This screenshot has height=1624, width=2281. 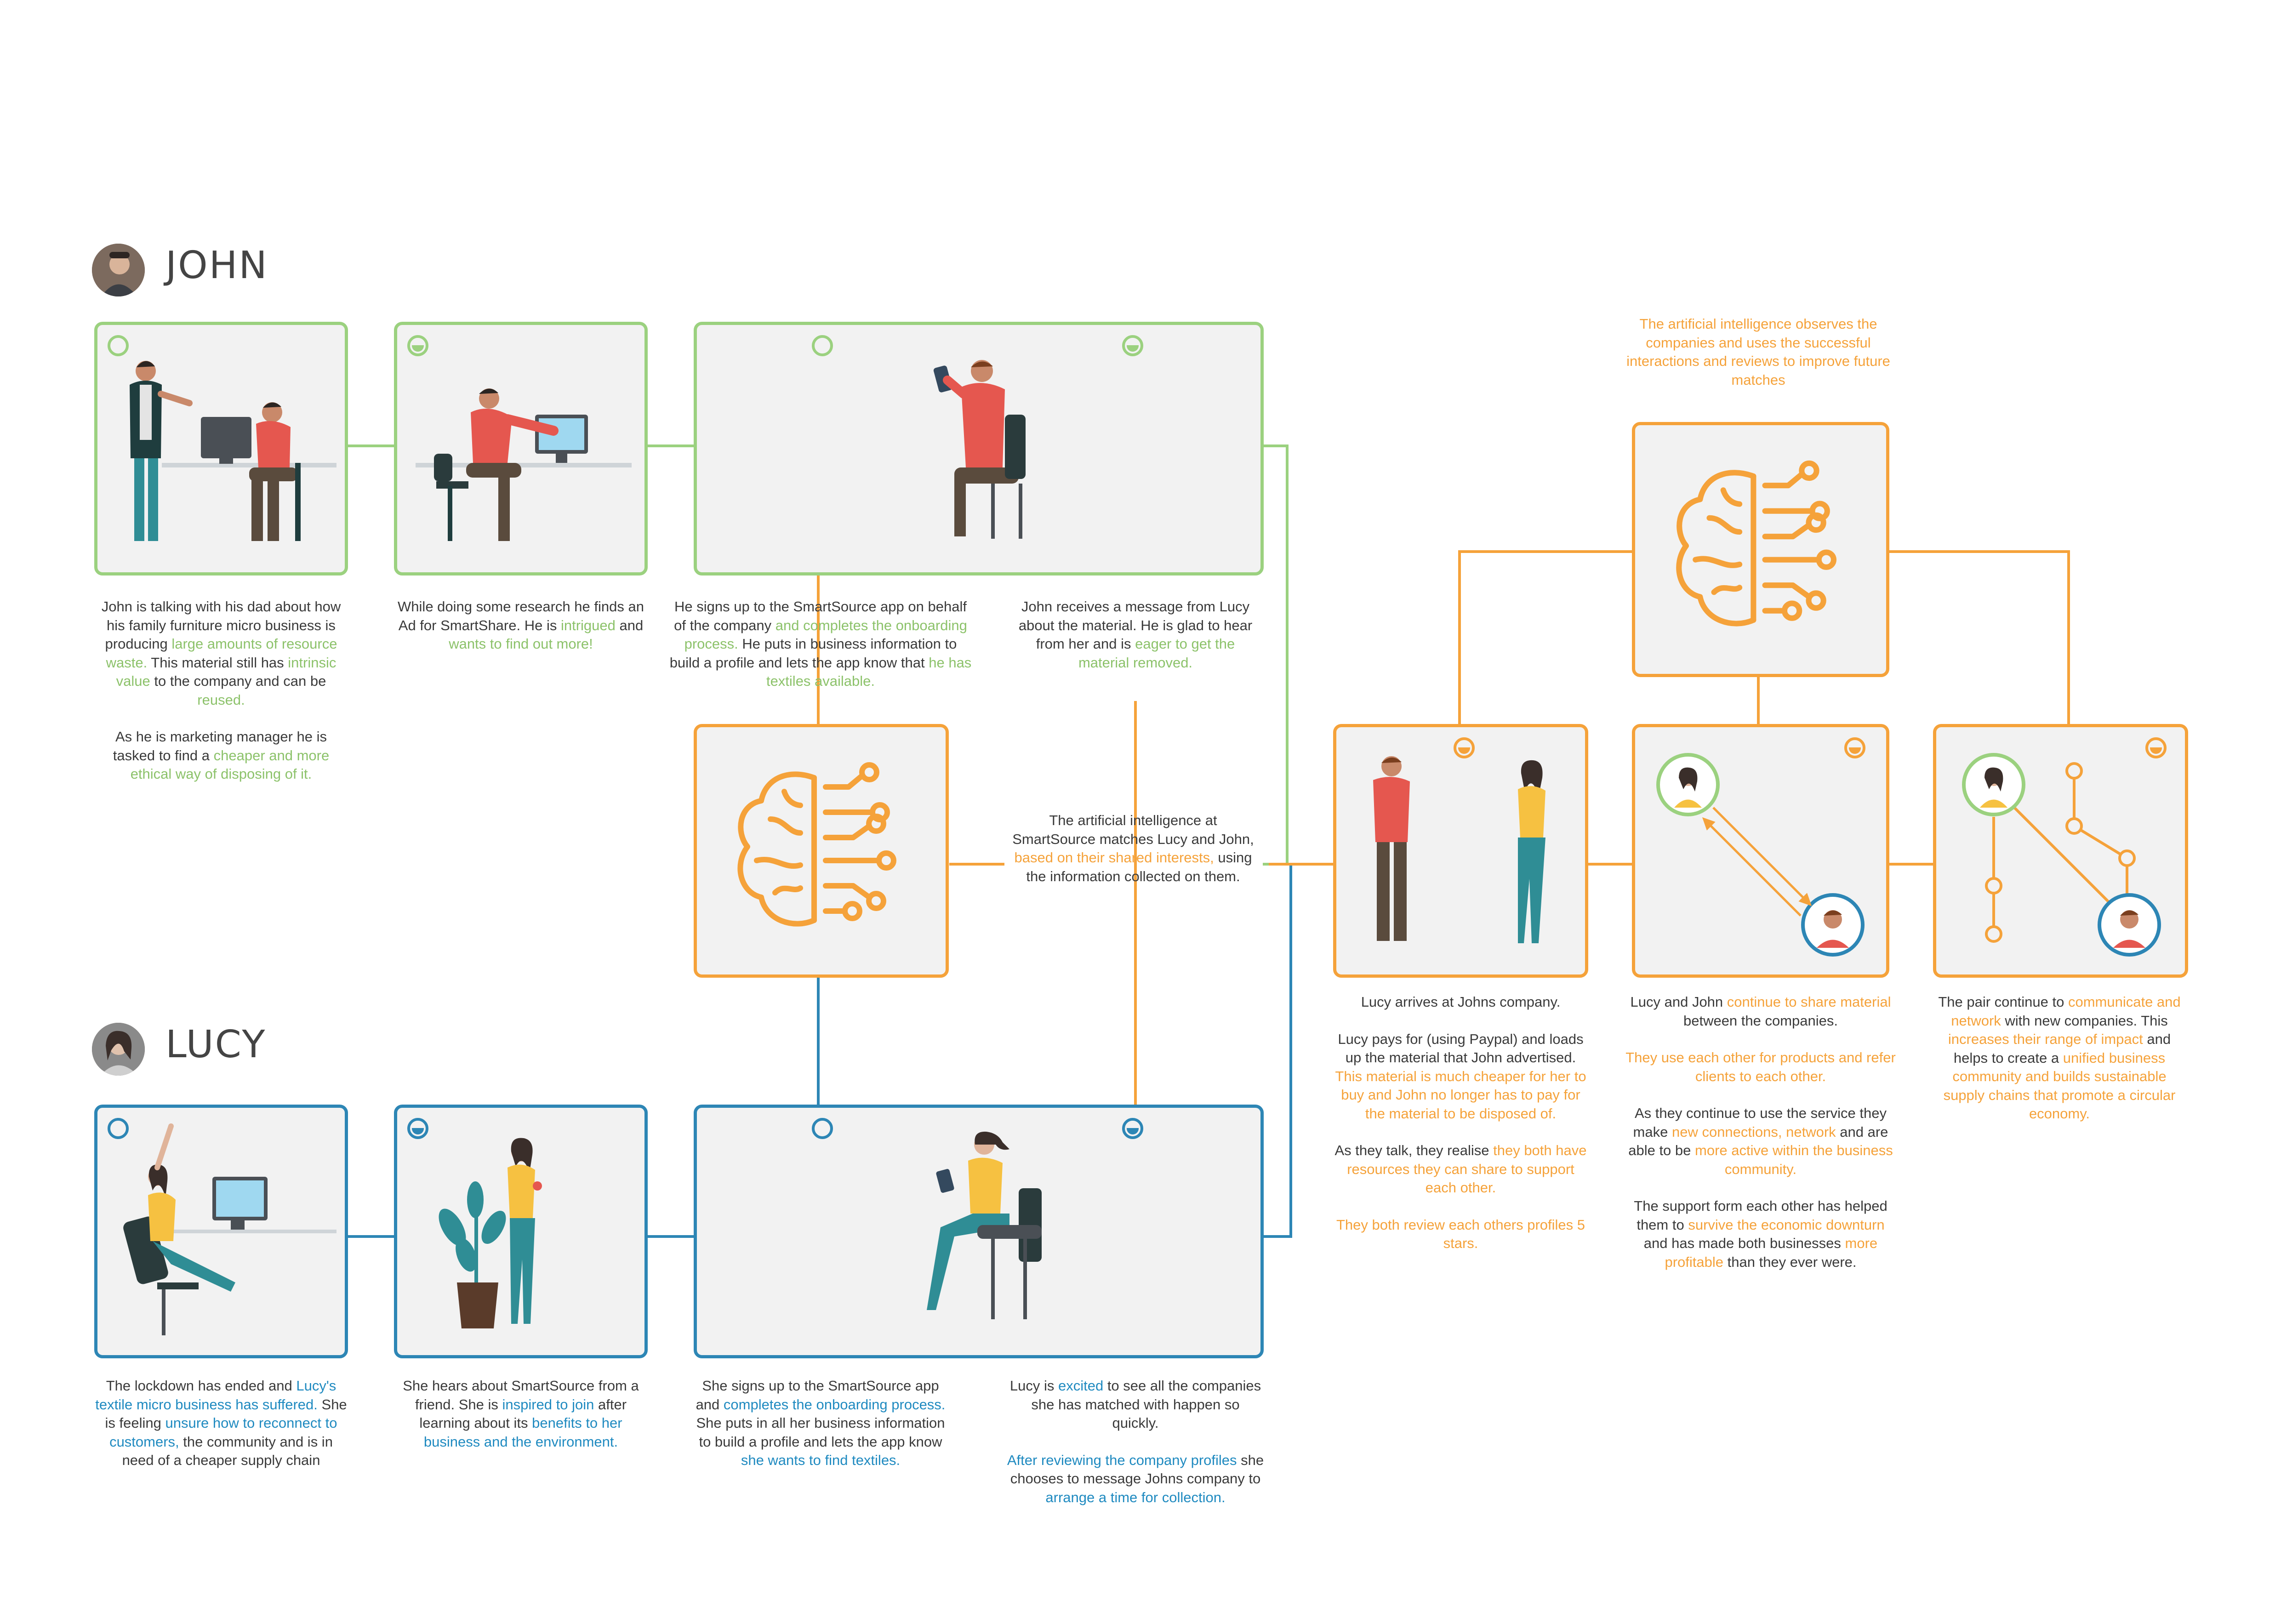 I want to click on text-segment: to the company and can be, so click(x=238, y=681).